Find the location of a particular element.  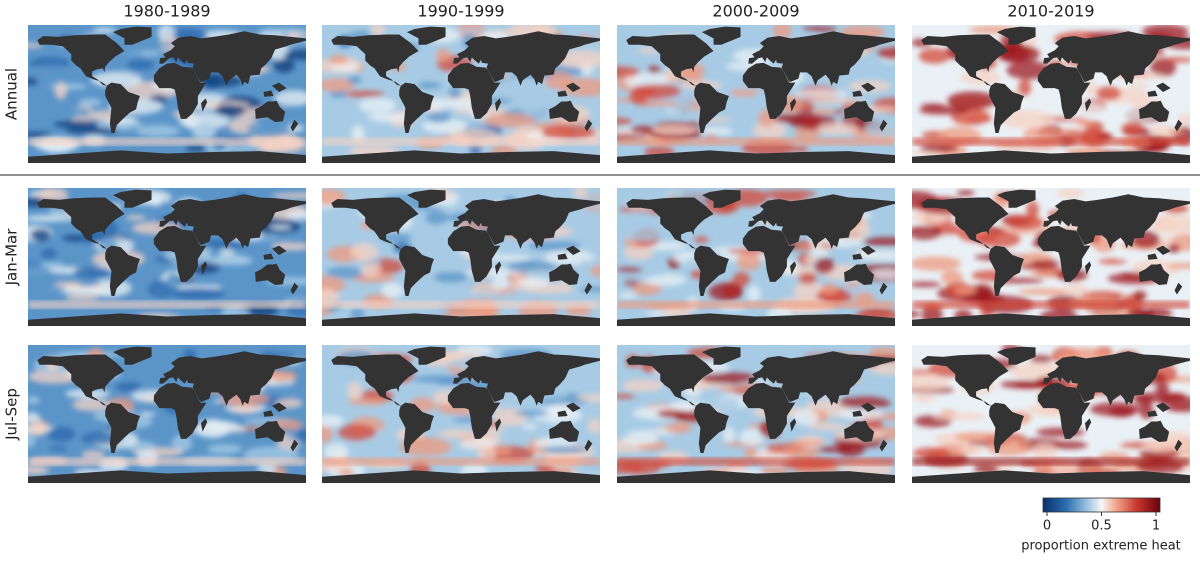

column-title: 2000-2009 is located at coordinates (755, 11).